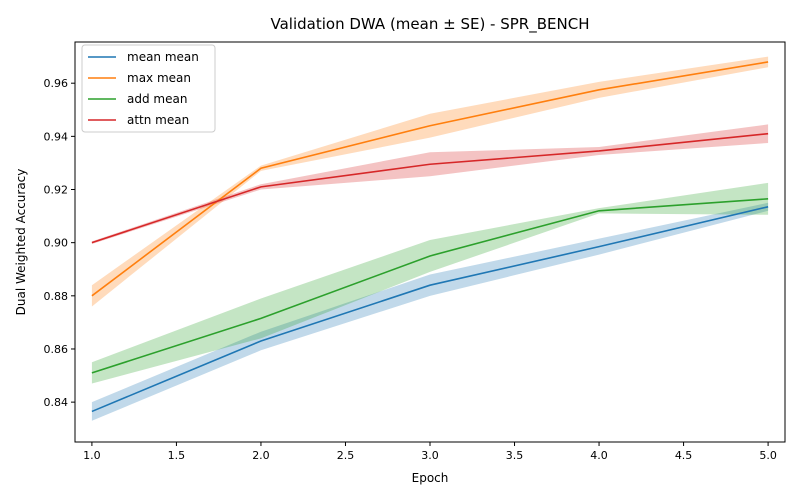  I want to click on y-tick-label: 0.94, so click(56, 136).